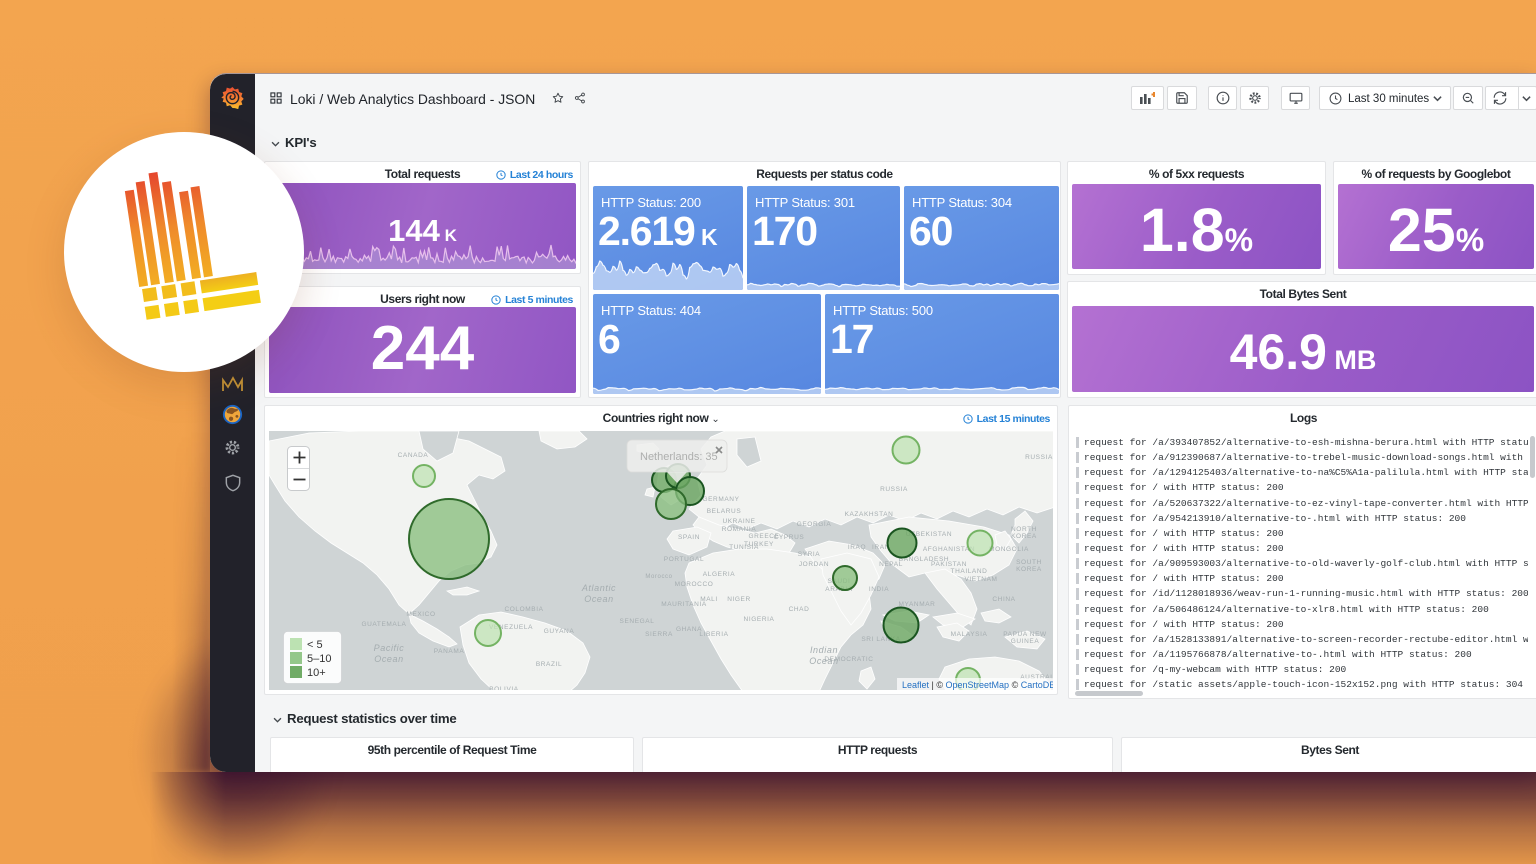 The width and height of the screenshot is (1536, 864). What do you see at coordinates (759, 619) in the screenshot?
I see `svg-text: NIGERIA` at bounding box center [759, 619].